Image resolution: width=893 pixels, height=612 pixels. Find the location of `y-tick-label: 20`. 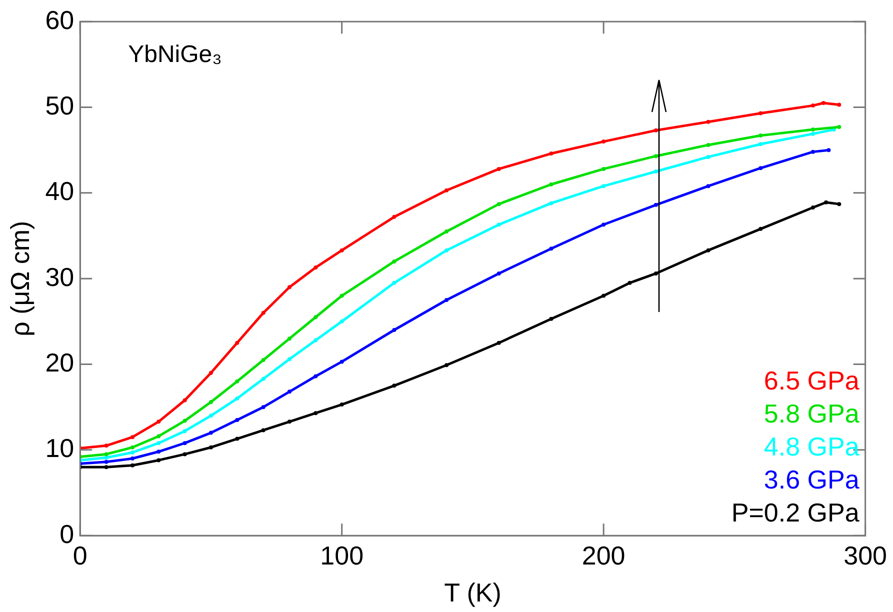

y-tick-label: 20 is located at coordinates (59, 362).